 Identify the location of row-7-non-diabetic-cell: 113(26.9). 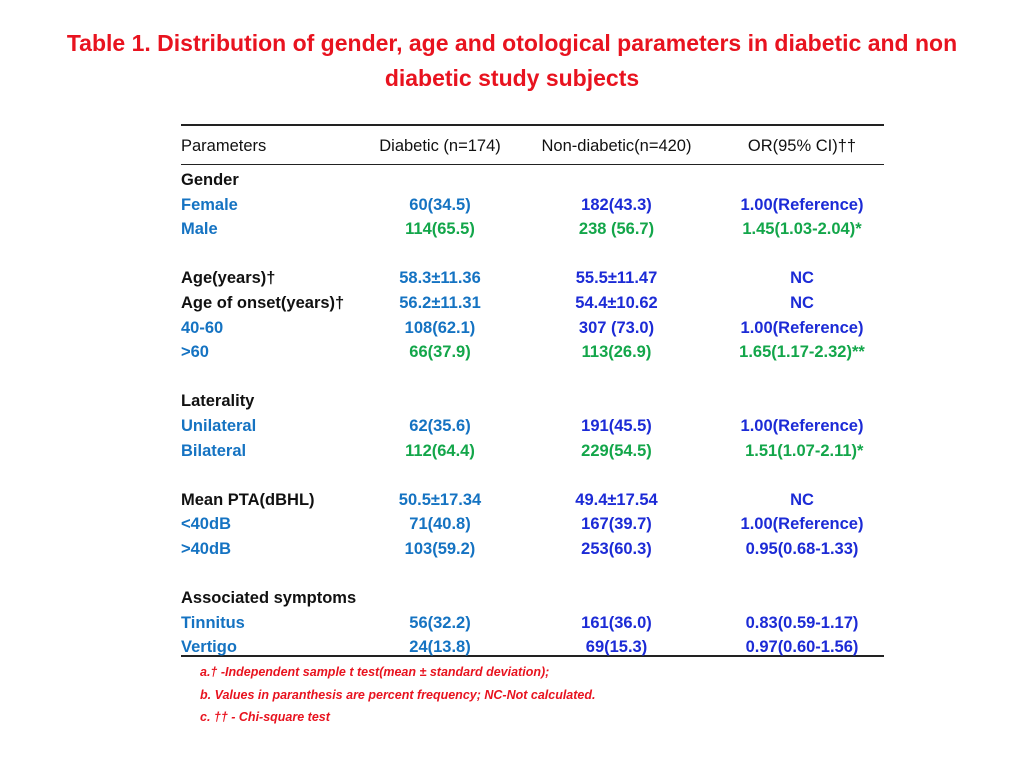
(616, 352).